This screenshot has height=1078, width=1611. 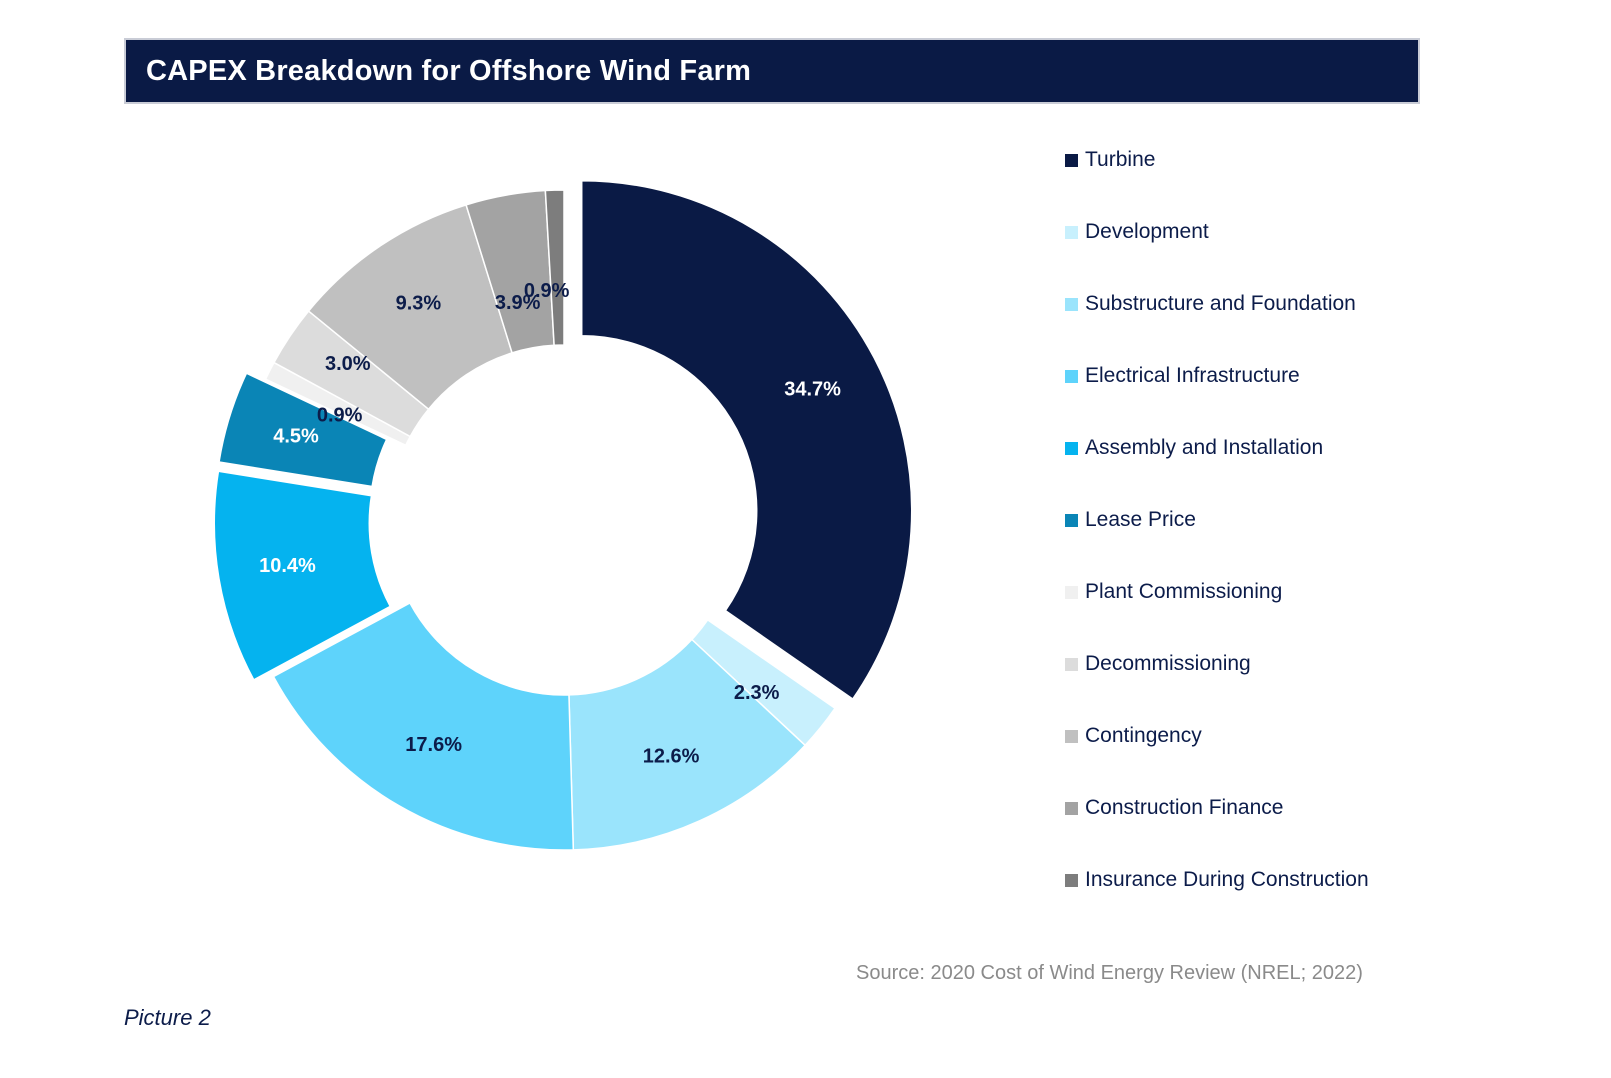 I want to click on legend-label: Assembly and Installation, so click(x=1204, y=447).